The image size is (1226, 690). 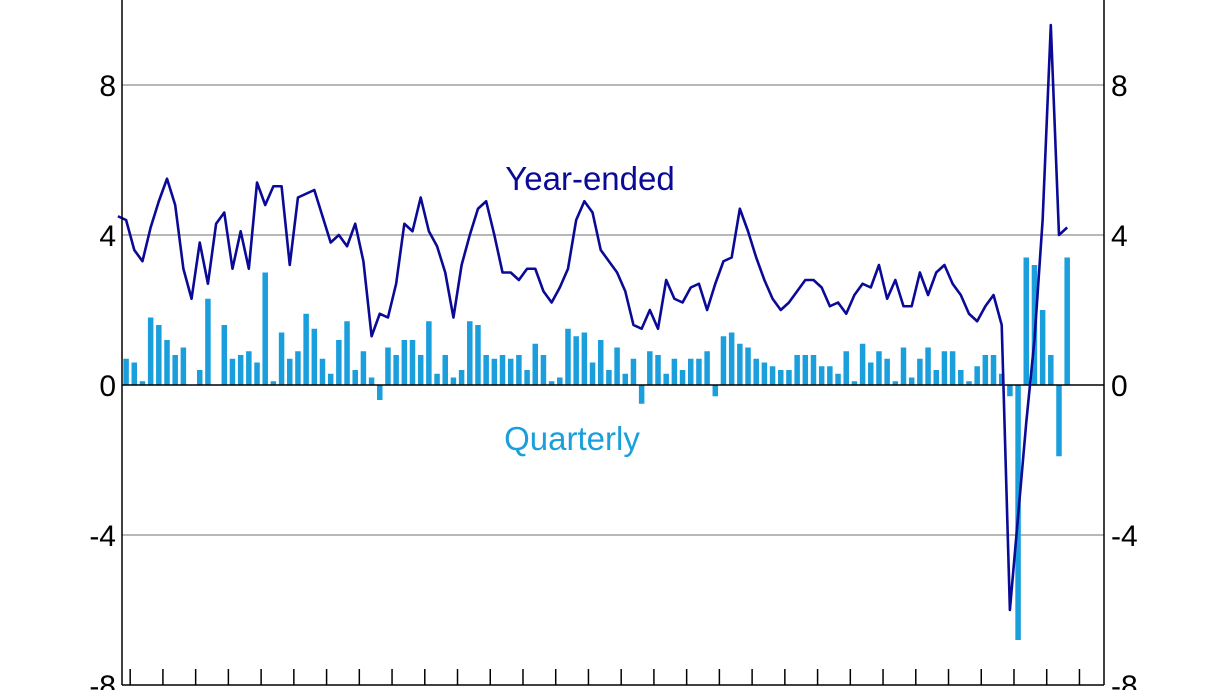 What do you see at coordinates (1119, 86) in the screenshot?
I see `y-tick-label-right: 8` at bounding box center [1119, 86].